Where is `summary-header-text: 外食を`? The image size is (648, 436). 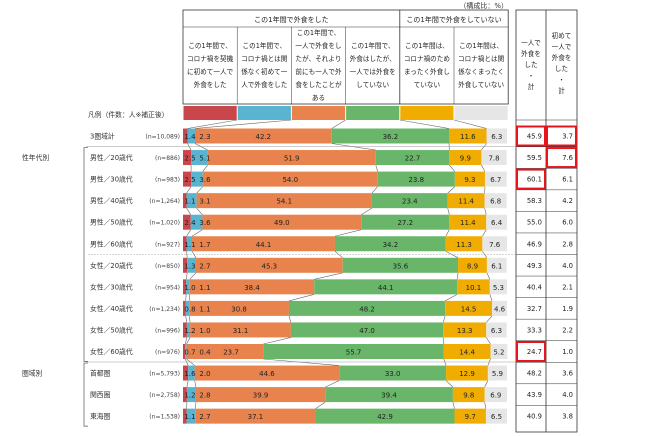
summary-header-text: 外食を is located at coordinates (562, 57).